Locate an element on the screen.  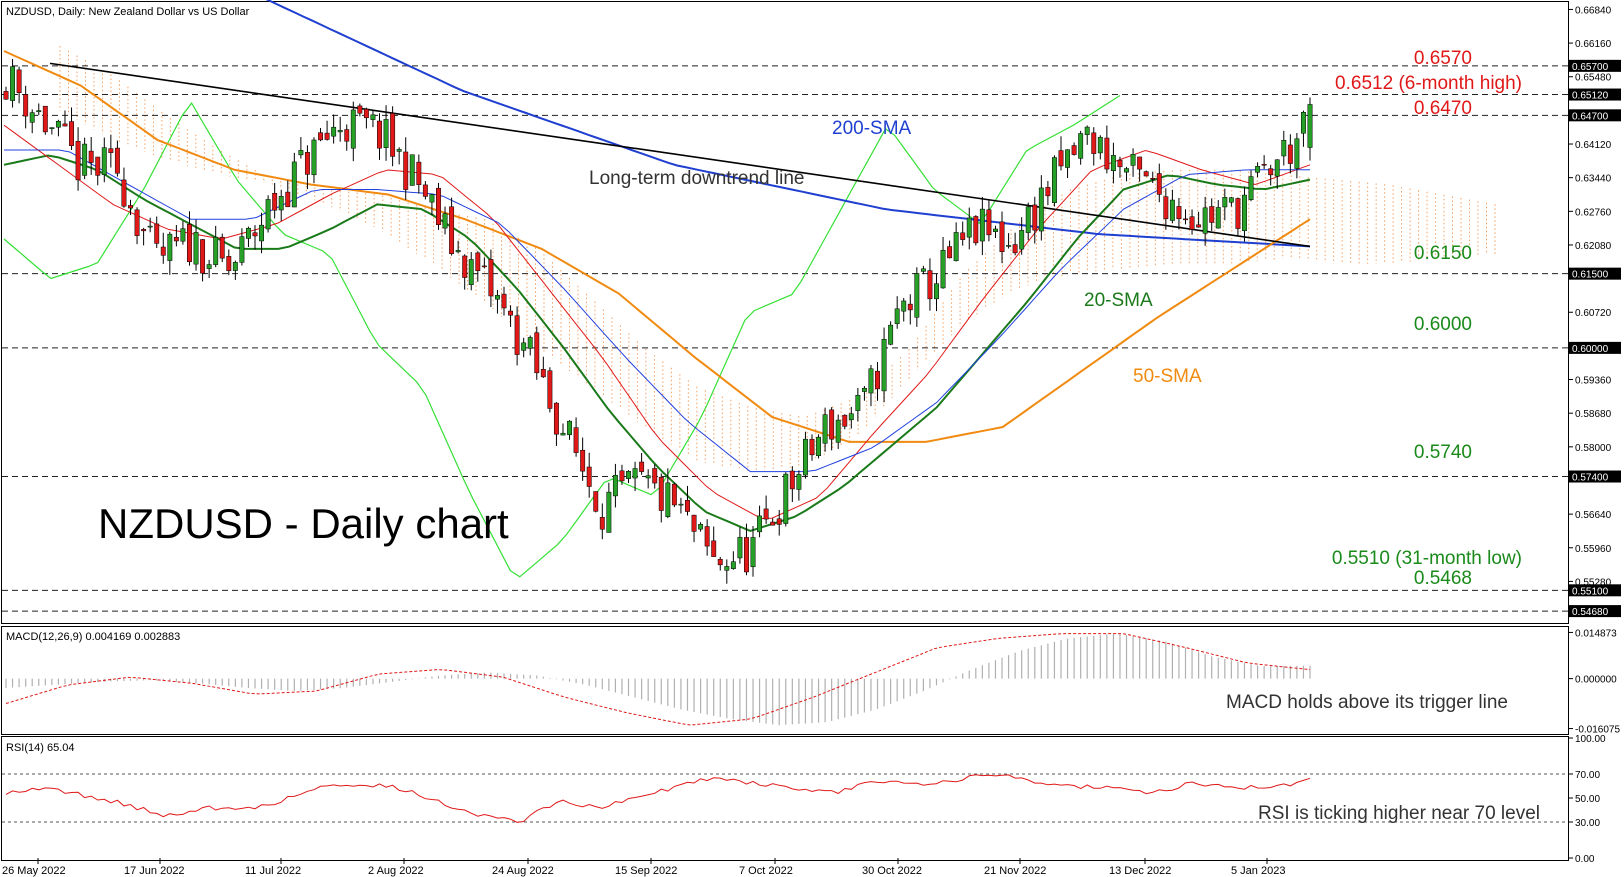
macd-series is located at coordinates (658, 679).